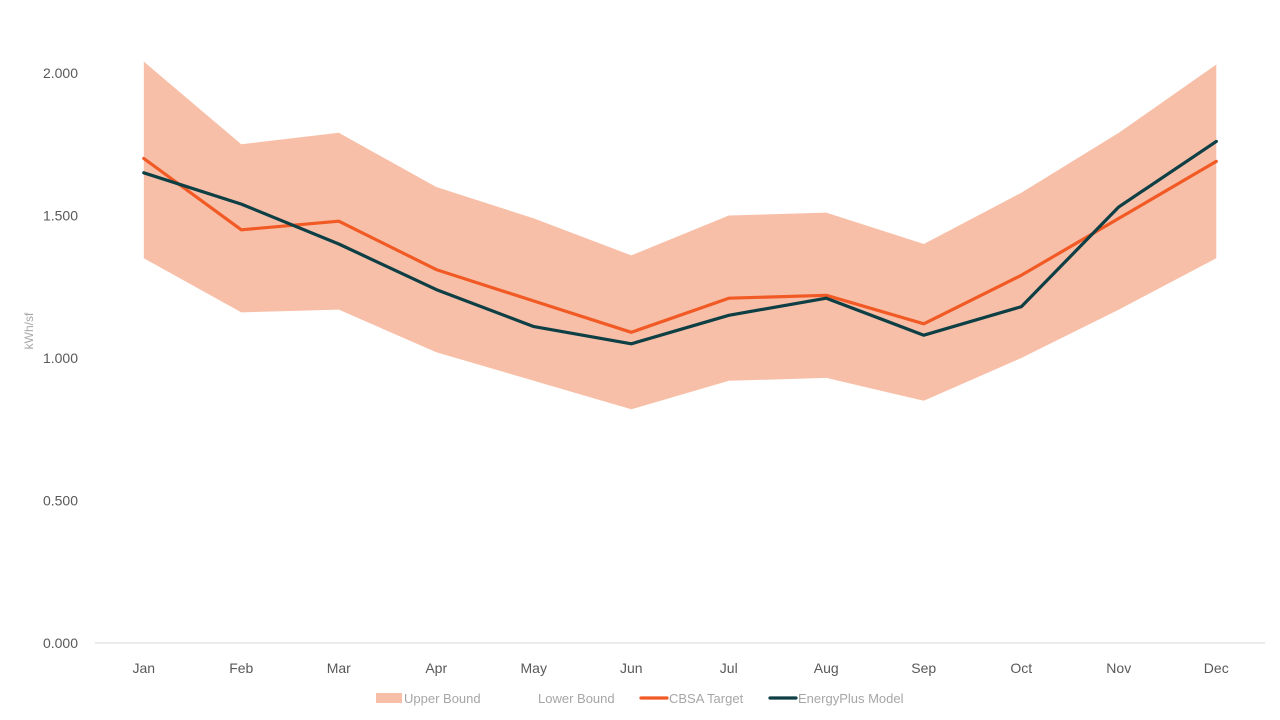 Image resolution: width=1280 pixels, height=720 pixels. Describe the element at coordinates (60, 643) in the screenshot. I see `y-tick-label: 0.000` at that location.